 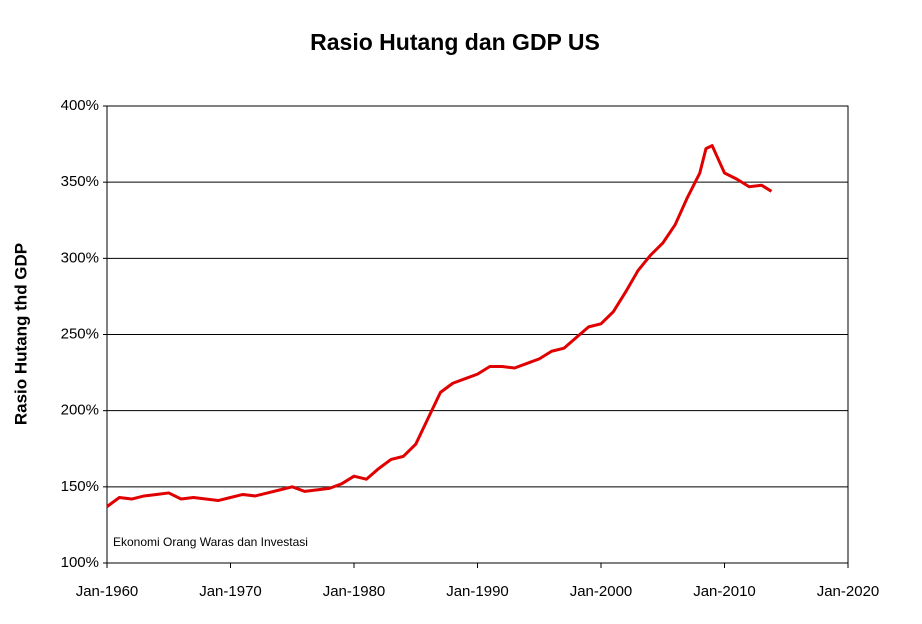 I want to click on x-tick-label: Jan-1990, so click(x=477, y=591).